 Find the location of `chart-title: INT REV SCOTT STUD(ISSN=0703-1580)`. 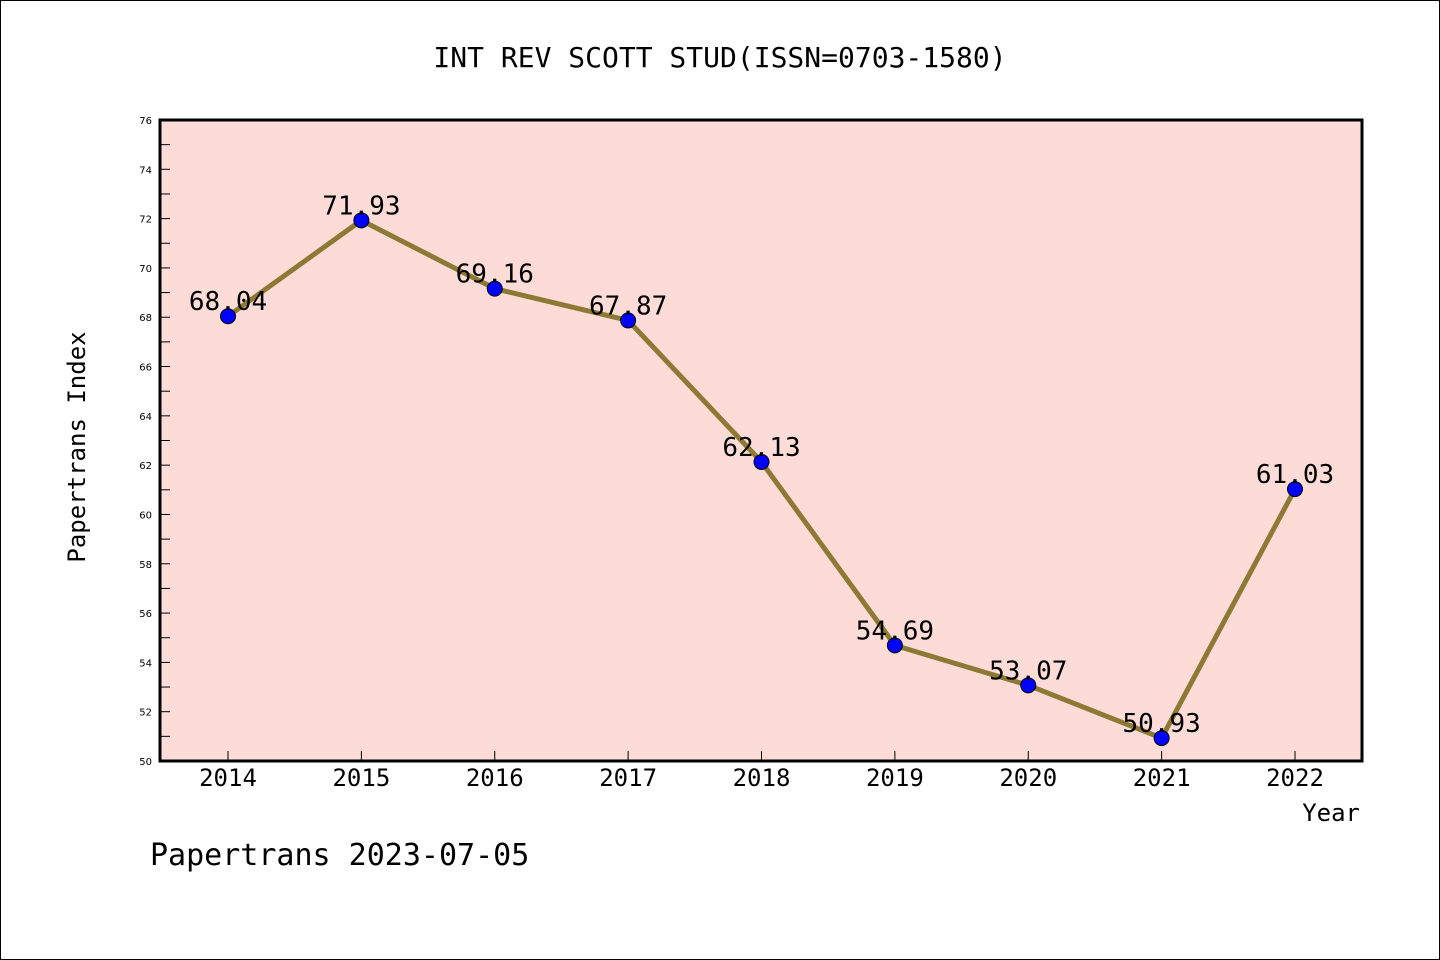

chart-title: INT REV SCOTT STUD(ISSN=0703-1580) is located at coordinates (719, 57).